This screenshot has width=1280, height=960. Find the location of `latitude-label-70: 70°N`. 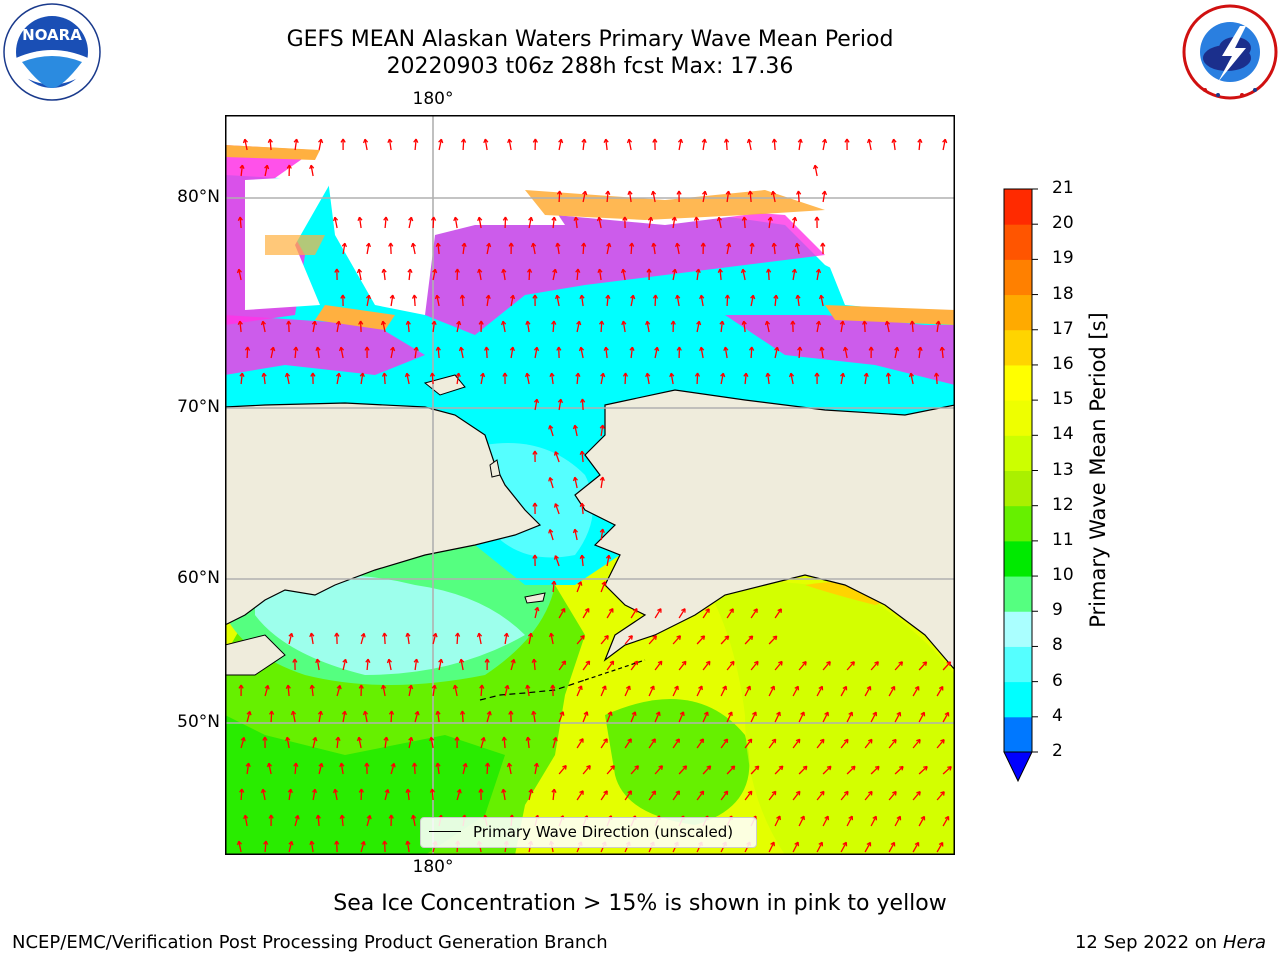

latitude-label-70: 70°N is located at coordinates (198, 407).